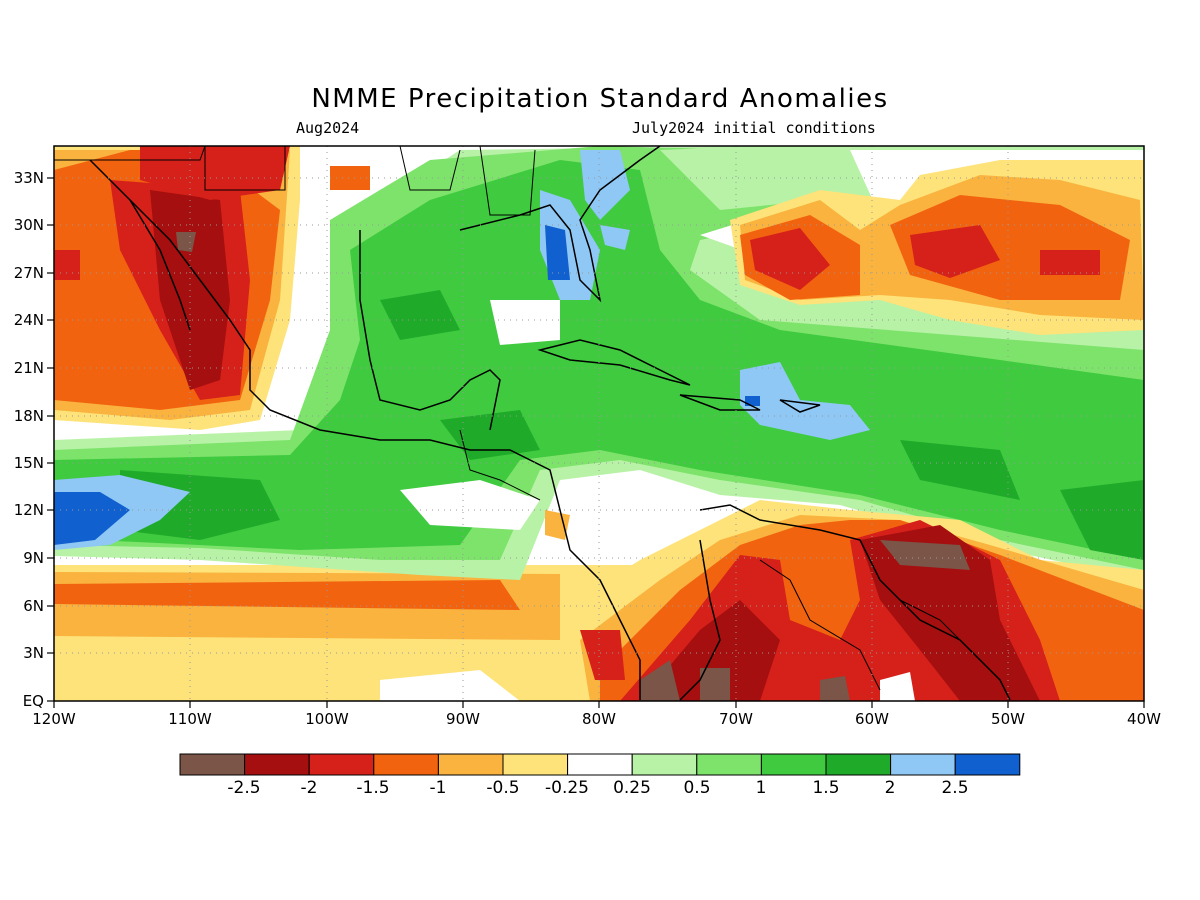 The height and width of the screenshot is (900, 1200). Describe the element at coordinates (54, 719) in the screenshot. I see `lon-label: 120W` at that location.